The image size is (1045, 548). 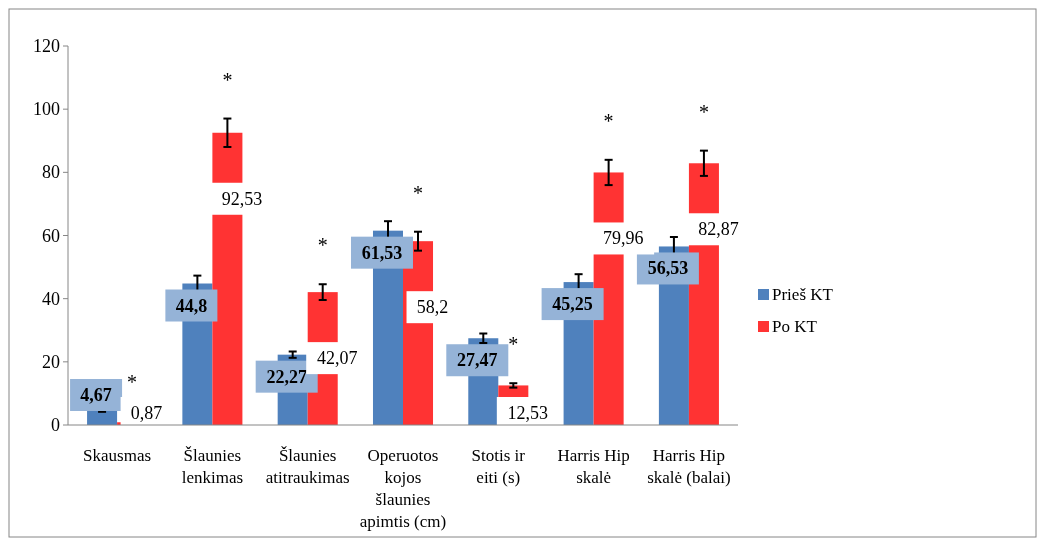 What do you see at coordinates (191, 305) in the screenshot?
I see `data-label: 44,8` at bounding box center [191, 305].